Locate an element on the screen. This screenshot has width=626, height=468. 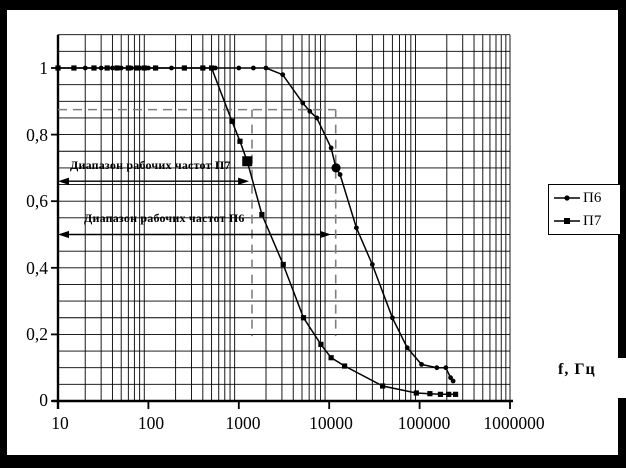
y-tick-label: 0,8 is located at coordinates (37, 135).